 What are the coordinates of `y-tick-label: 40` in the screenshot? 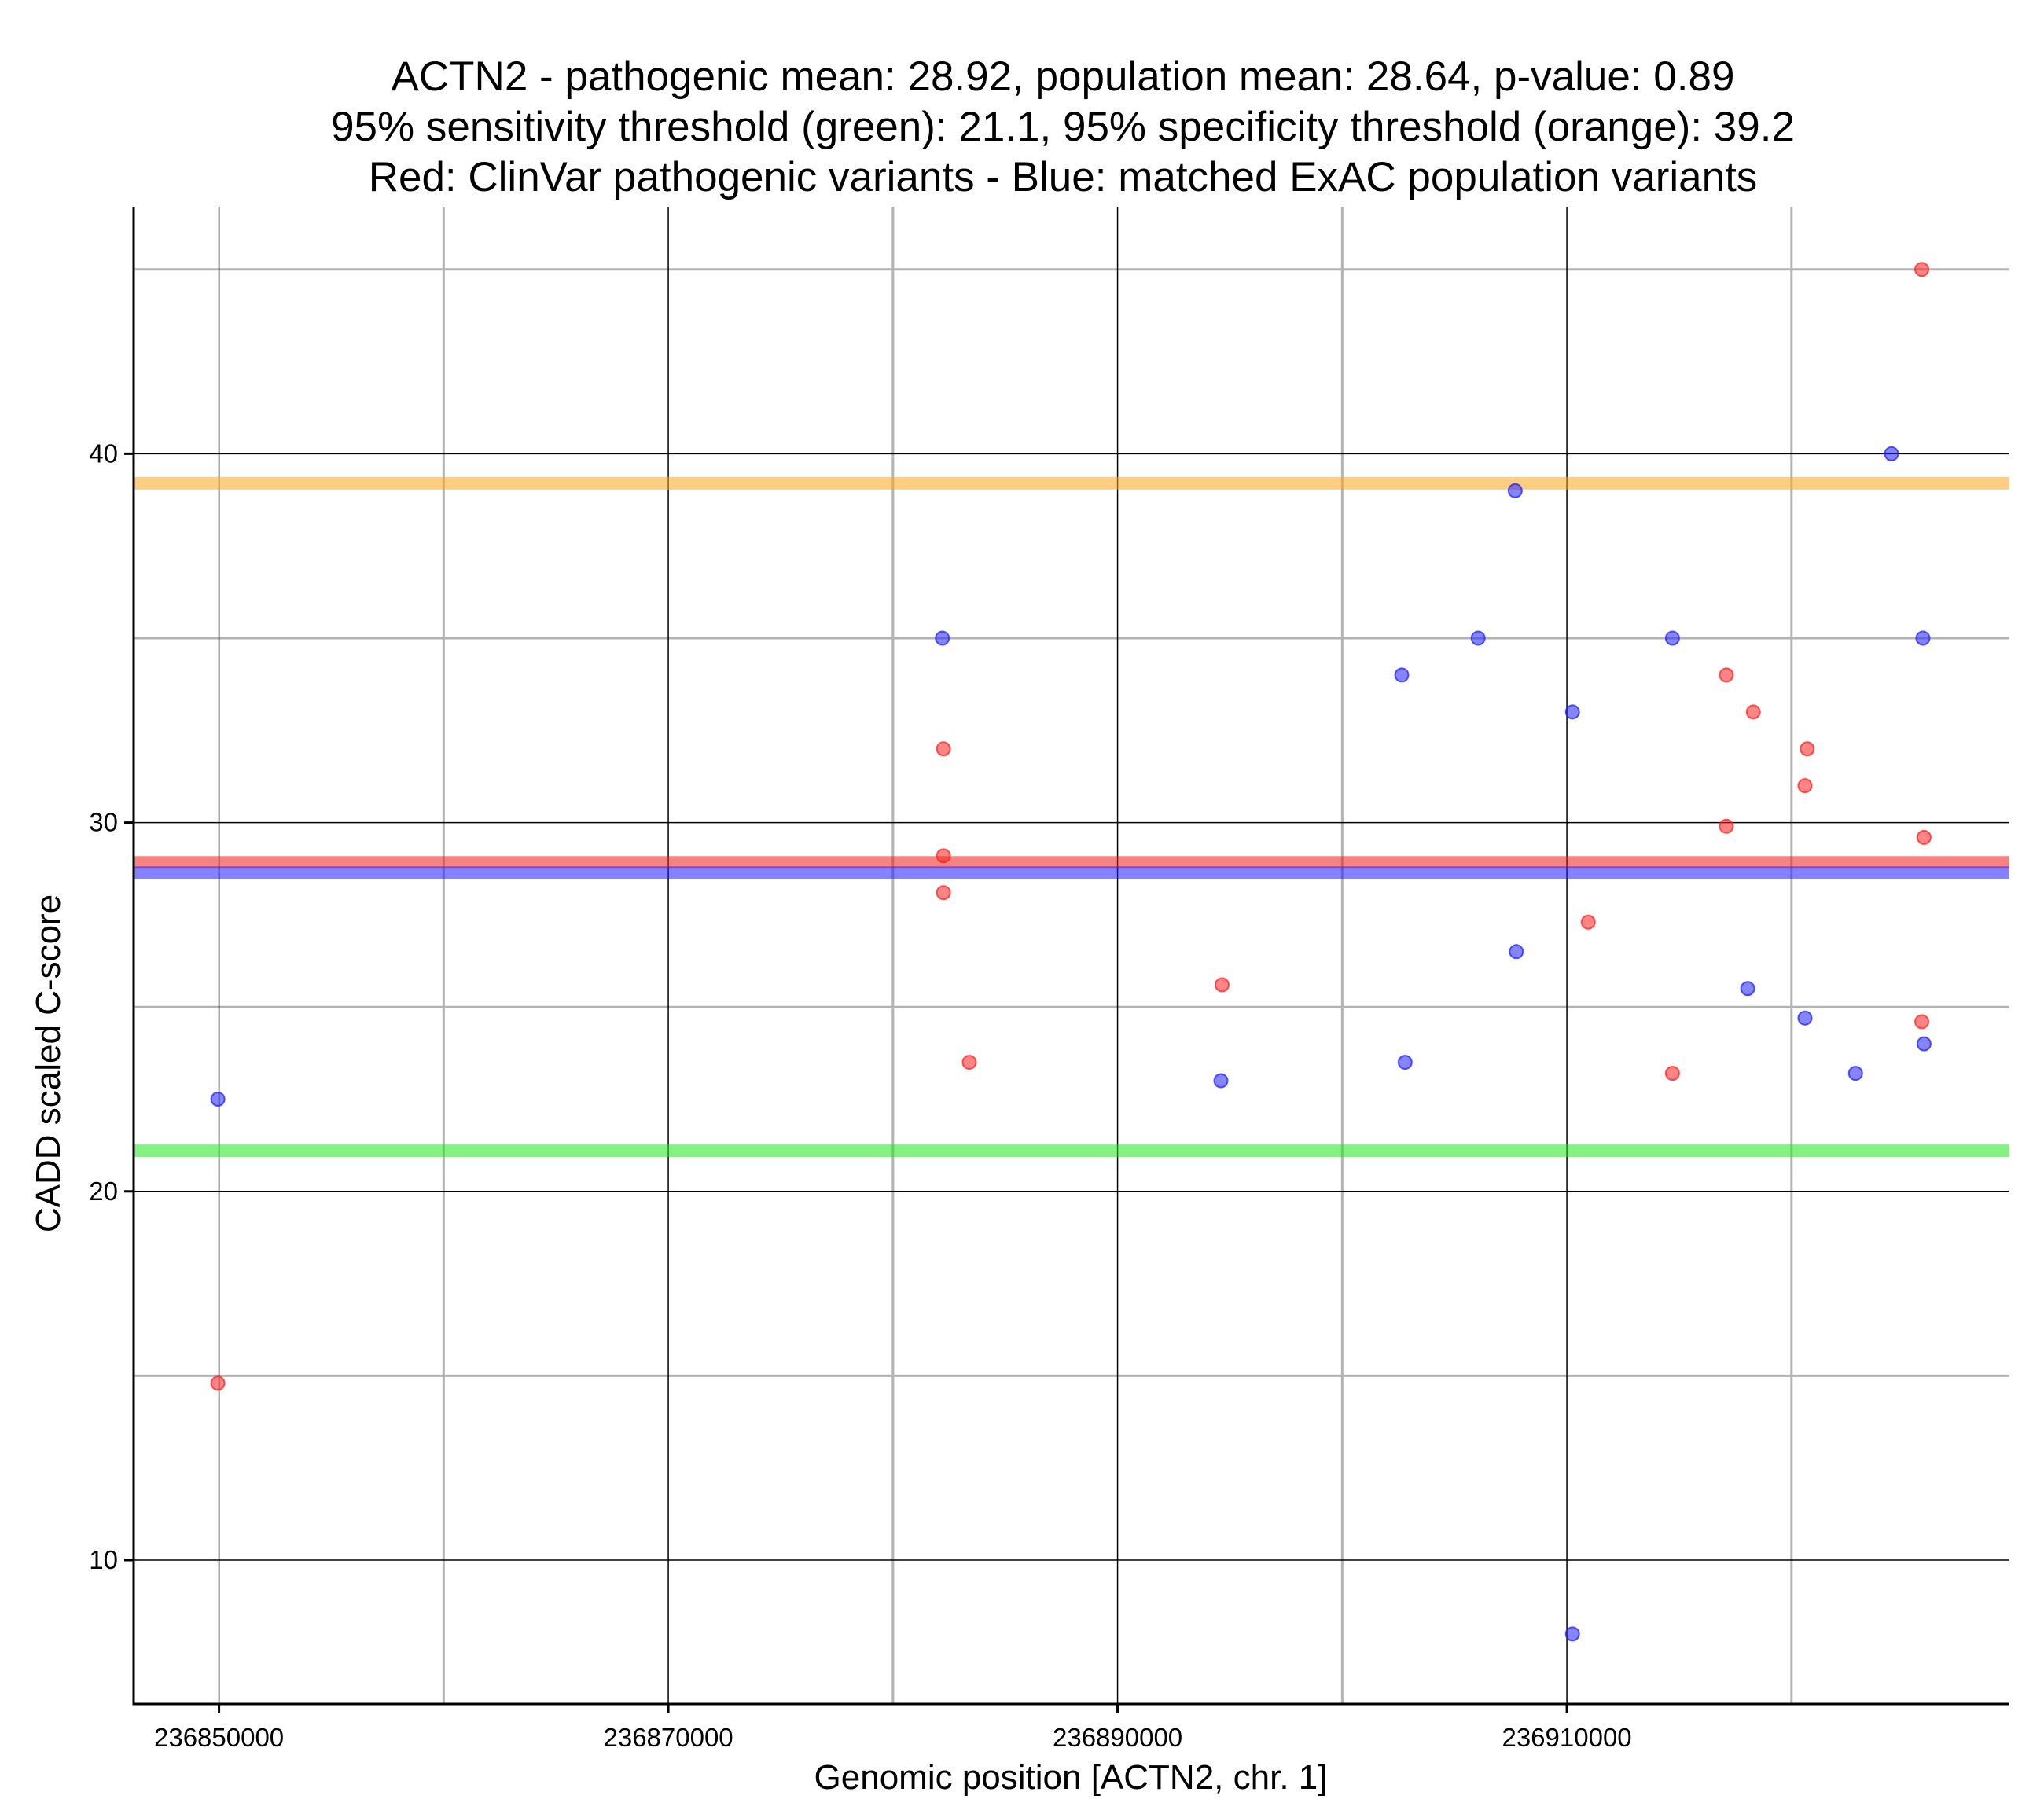 It's located at (104, 453).